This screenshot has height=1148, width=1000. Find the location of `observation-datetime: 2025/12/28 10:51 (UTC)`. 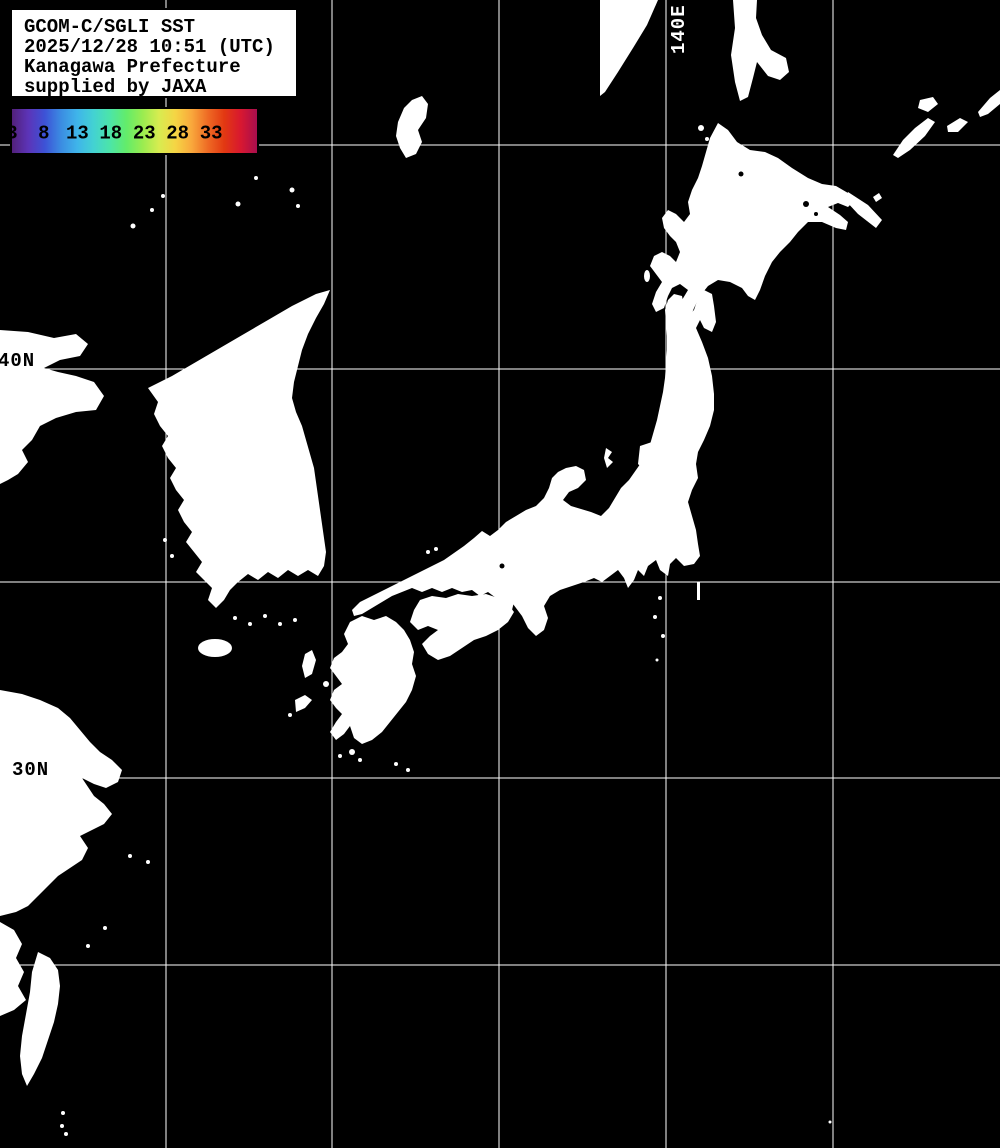

observation-datetime: 2025/12/28 10:51 (UTC) is located at coordinates (149, 47).